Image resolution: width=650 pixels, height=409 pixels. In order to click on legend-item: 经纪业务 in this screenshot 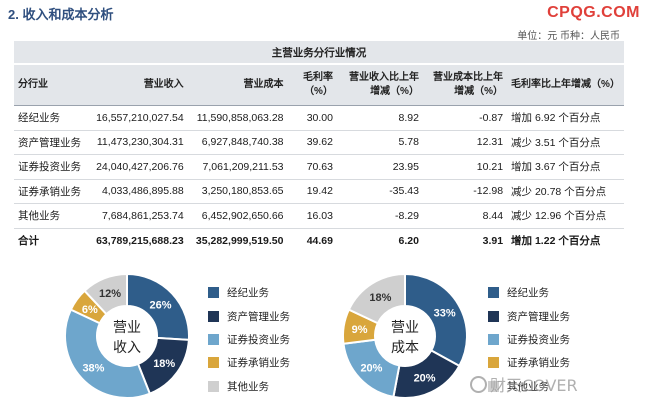, I will do `click(249, 292)`.